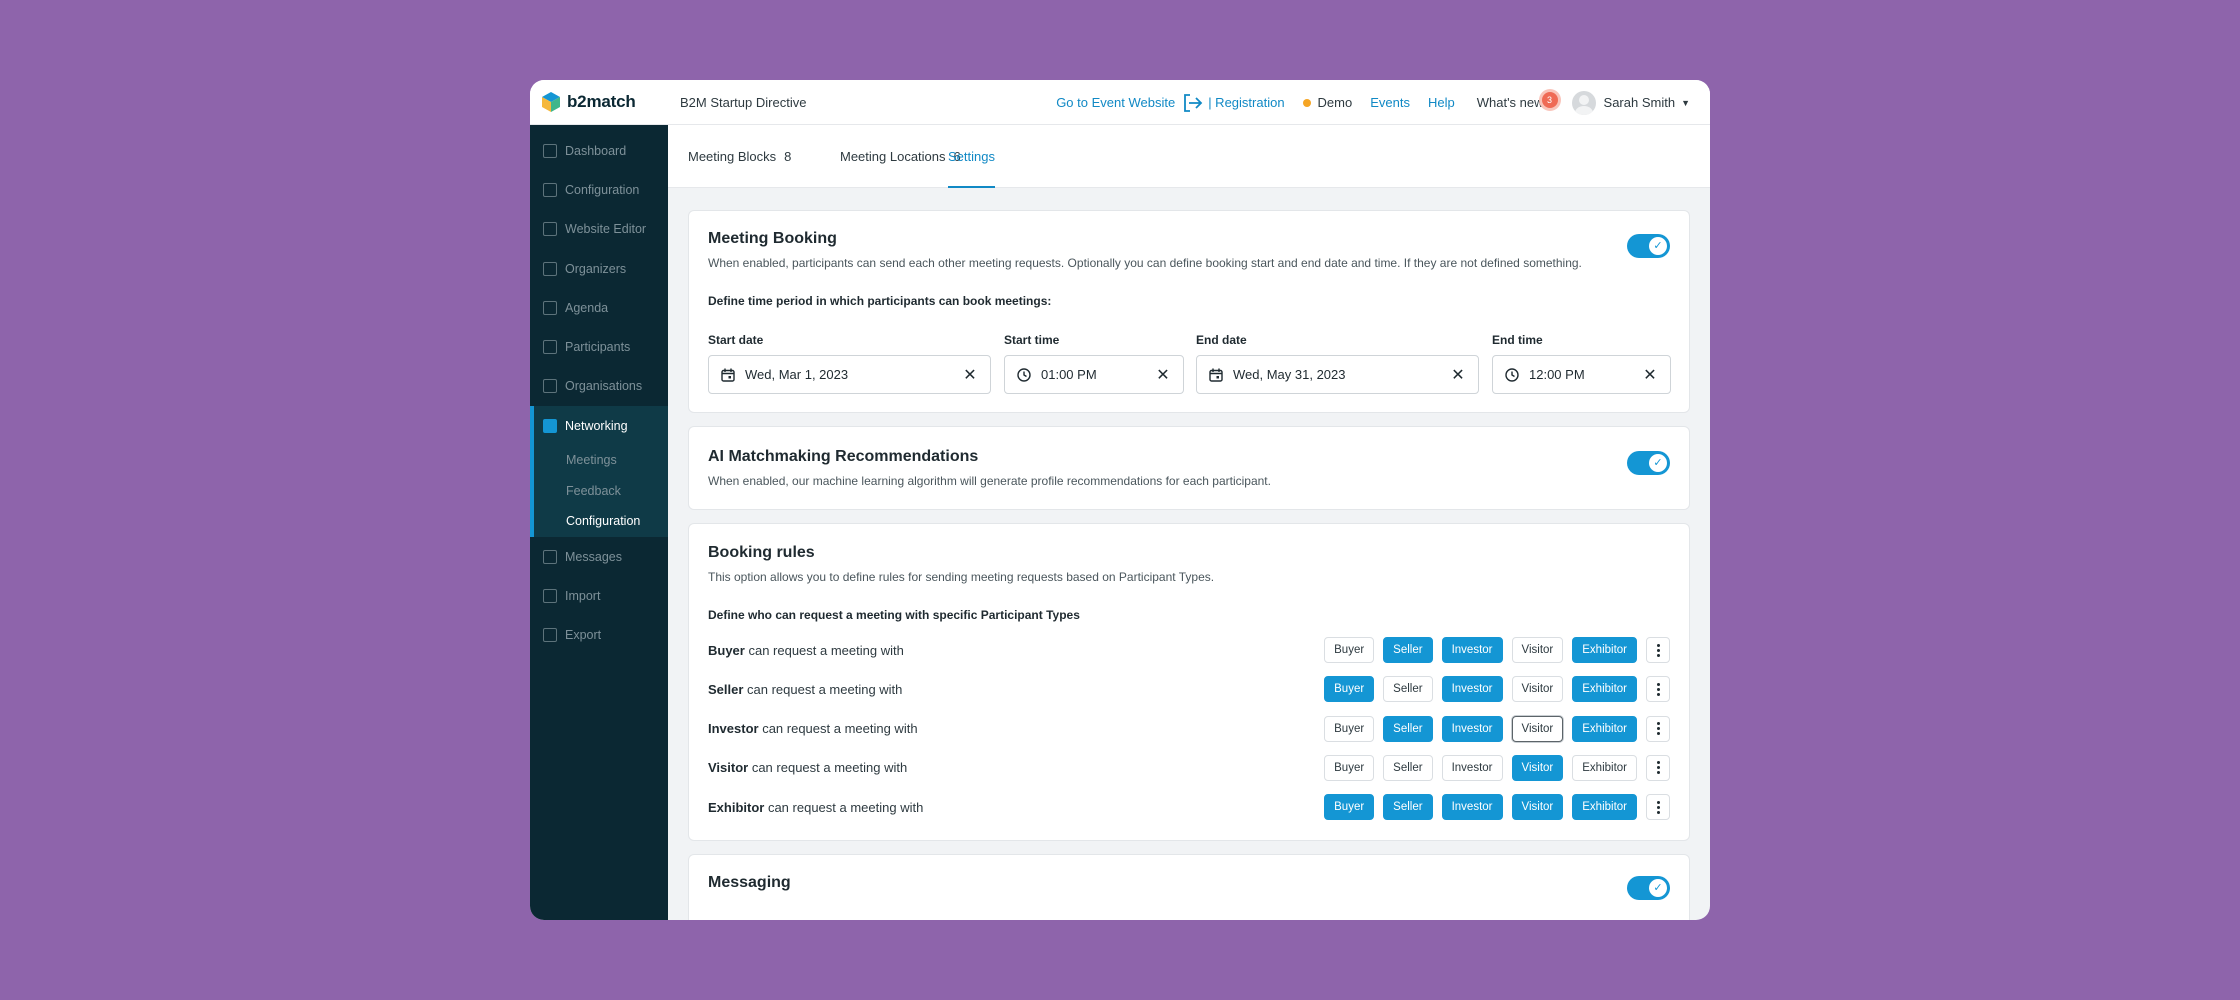 This screenshot has height=1000, width=2240. Describe the element at coordinates (1306, 102) in the screenshot. I see `status-dot-icon` at that location.